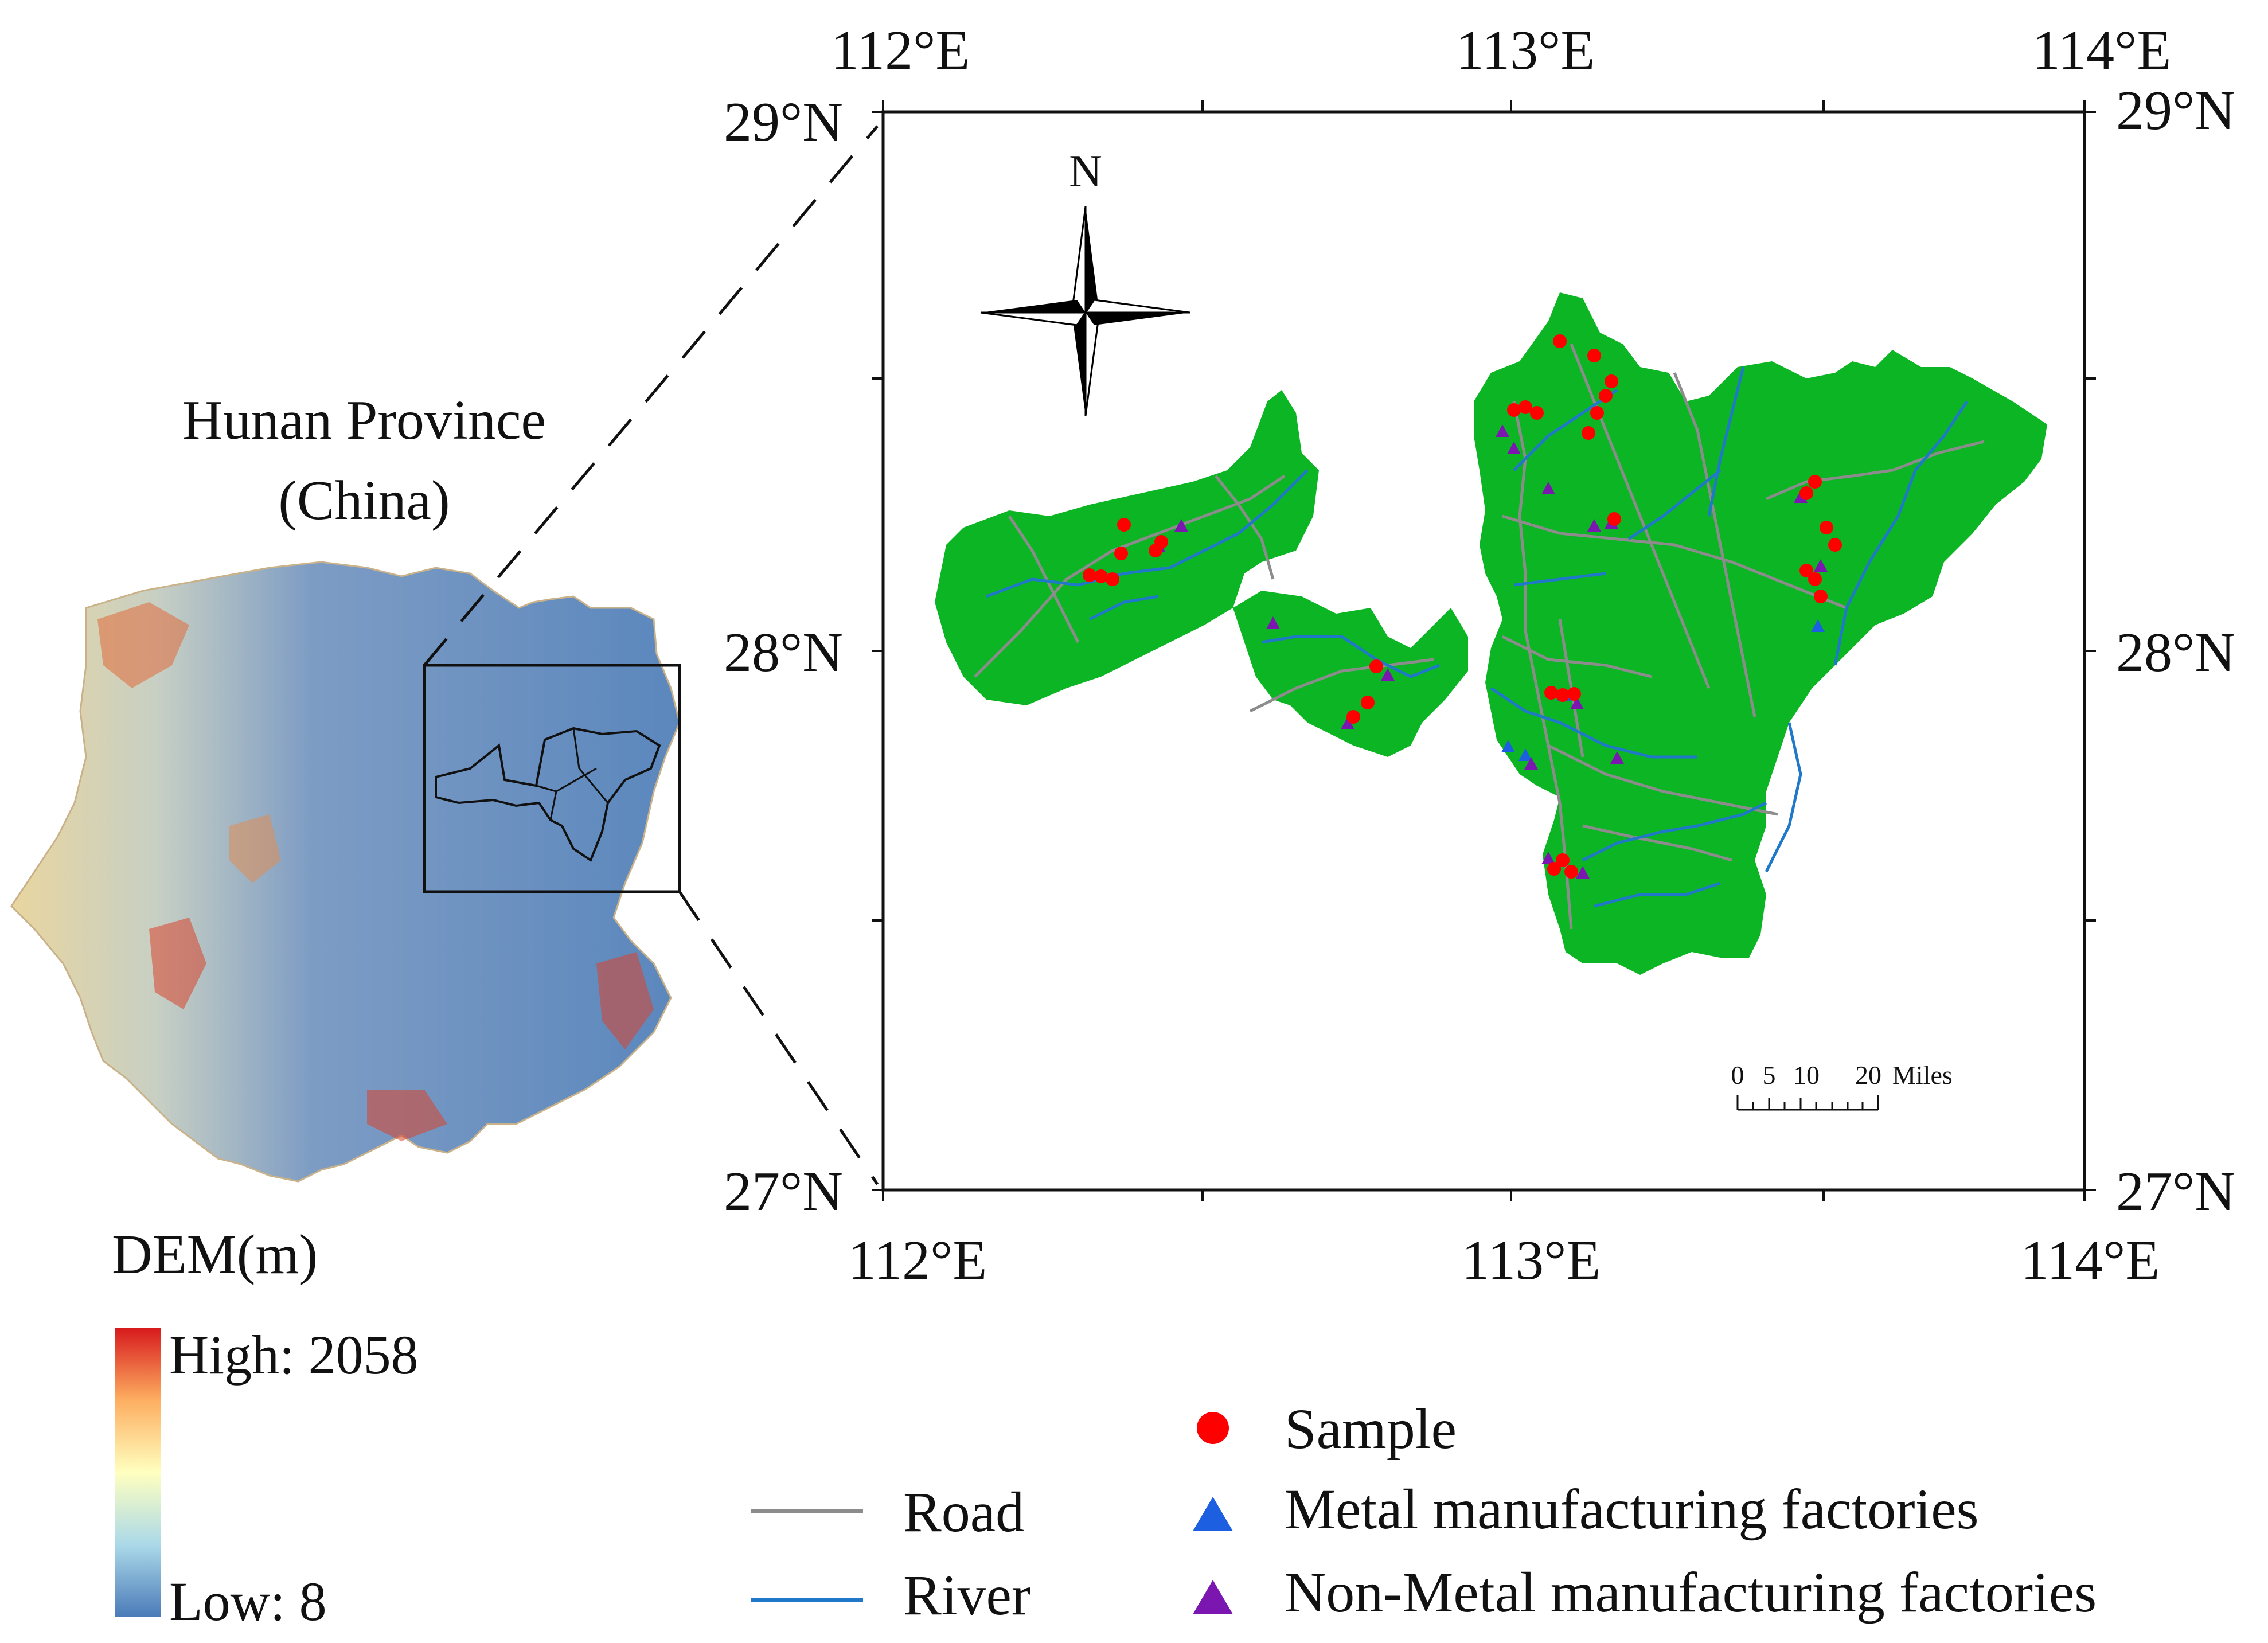 The width and height of the screenshot is (2268, 1643). Describe the element at coordinates (572, 775) in the screenshot. I see `inset-county-boundaries` at that location.